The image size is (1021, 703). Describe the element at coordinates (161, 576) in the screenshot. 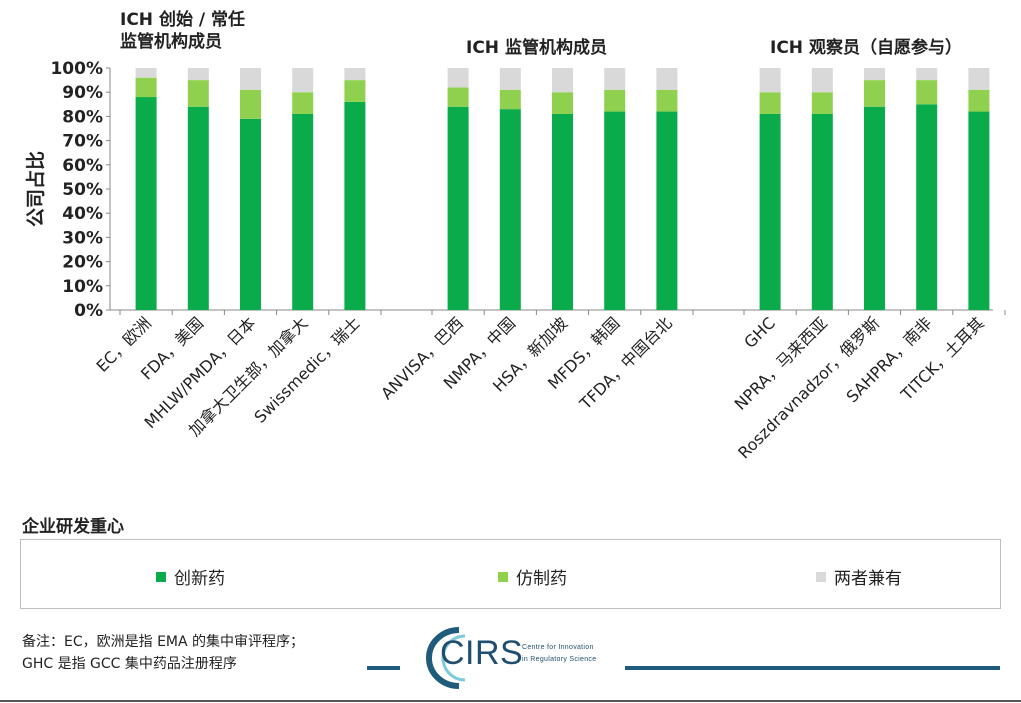

I see `legend-swatch-innovative` at that location.